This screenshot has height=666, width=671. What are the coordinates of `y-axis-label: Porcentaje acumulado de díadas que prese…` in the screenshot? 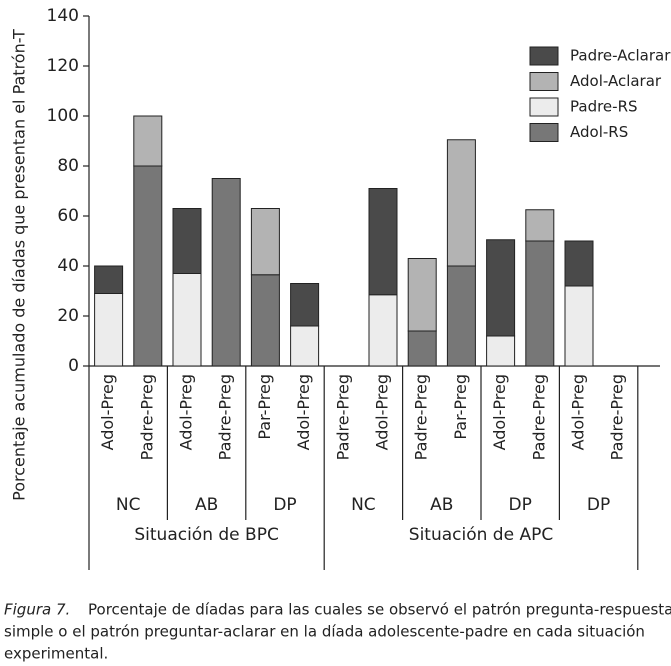 It's located at (19, 265).